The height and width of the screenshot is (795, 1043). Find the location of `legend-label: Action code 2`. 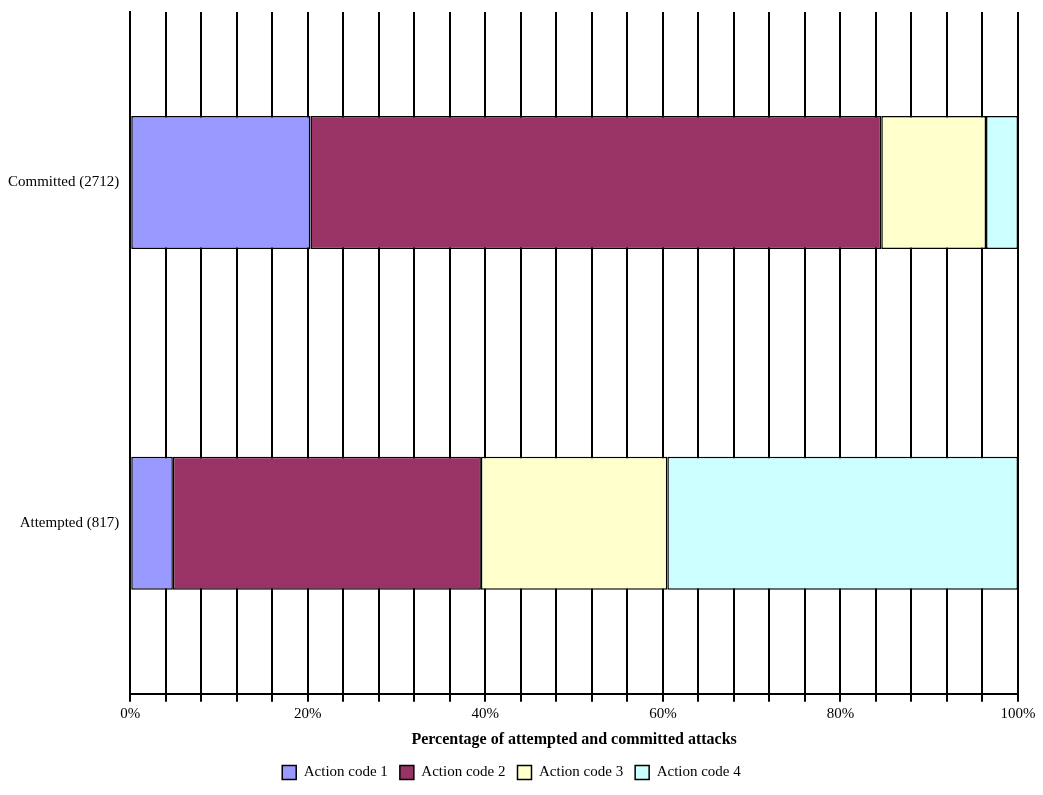

legend-label: Action code 2 is located at coordinates (463, 771).